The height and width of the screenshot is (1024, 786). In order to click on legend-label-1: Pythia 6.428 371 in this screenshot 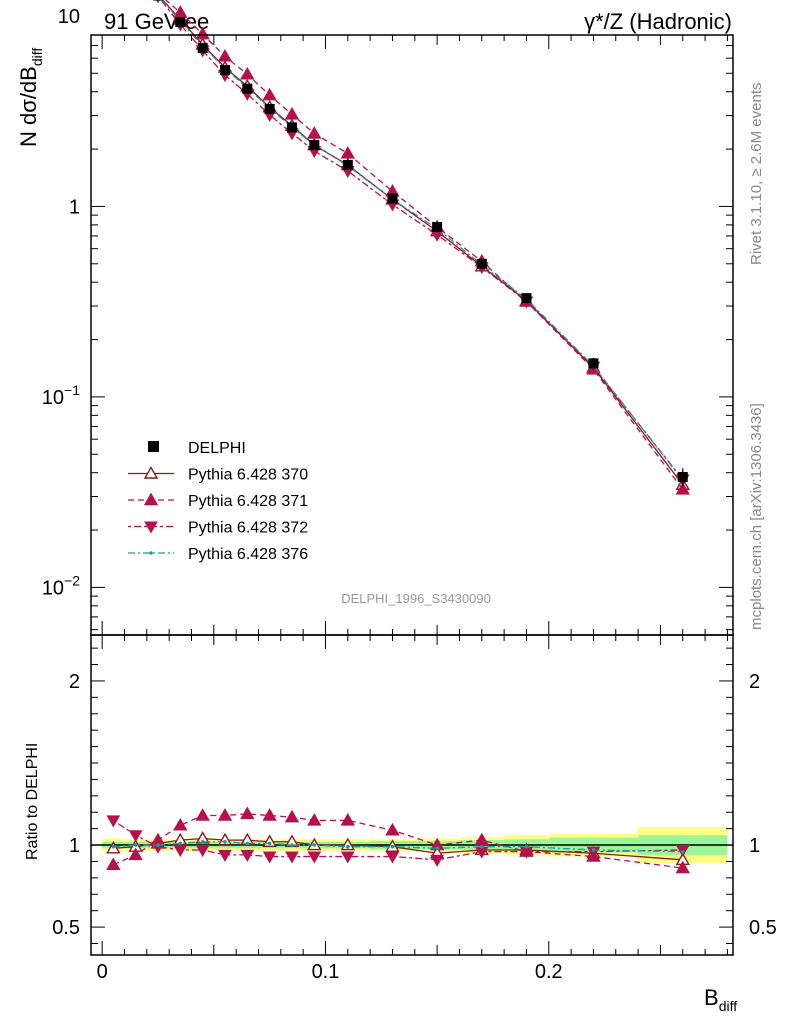, I will do `click(248, 501)`.